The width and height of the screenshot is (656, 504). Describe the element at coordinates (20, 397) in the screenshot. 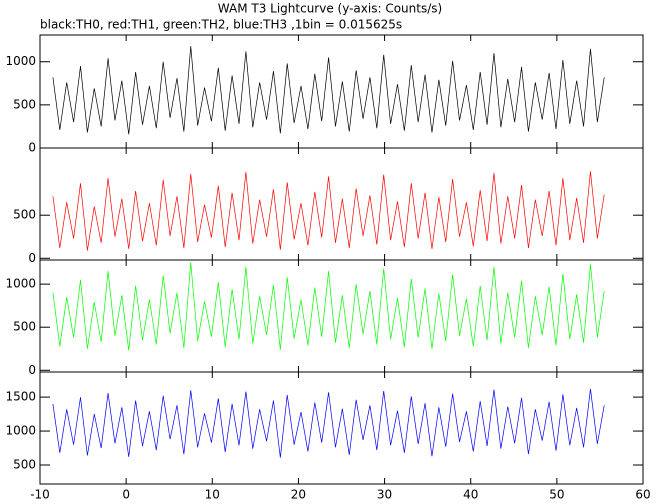

I see `y-tick-label: 1500` at that location.